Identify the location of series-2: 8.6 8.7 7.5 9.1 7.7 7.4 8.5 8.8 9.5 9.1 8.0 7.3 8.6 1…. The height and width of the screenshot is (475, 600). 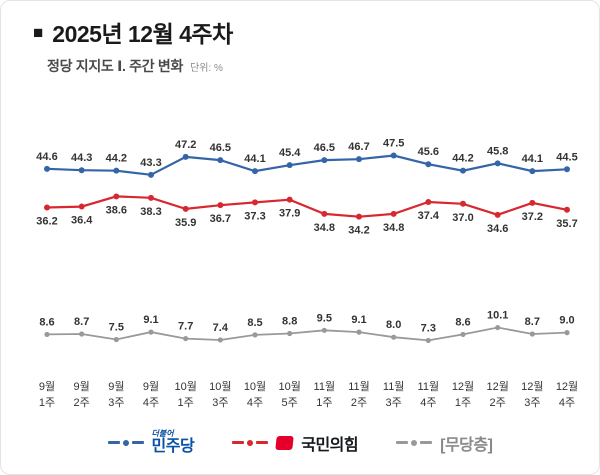
(307, 327).